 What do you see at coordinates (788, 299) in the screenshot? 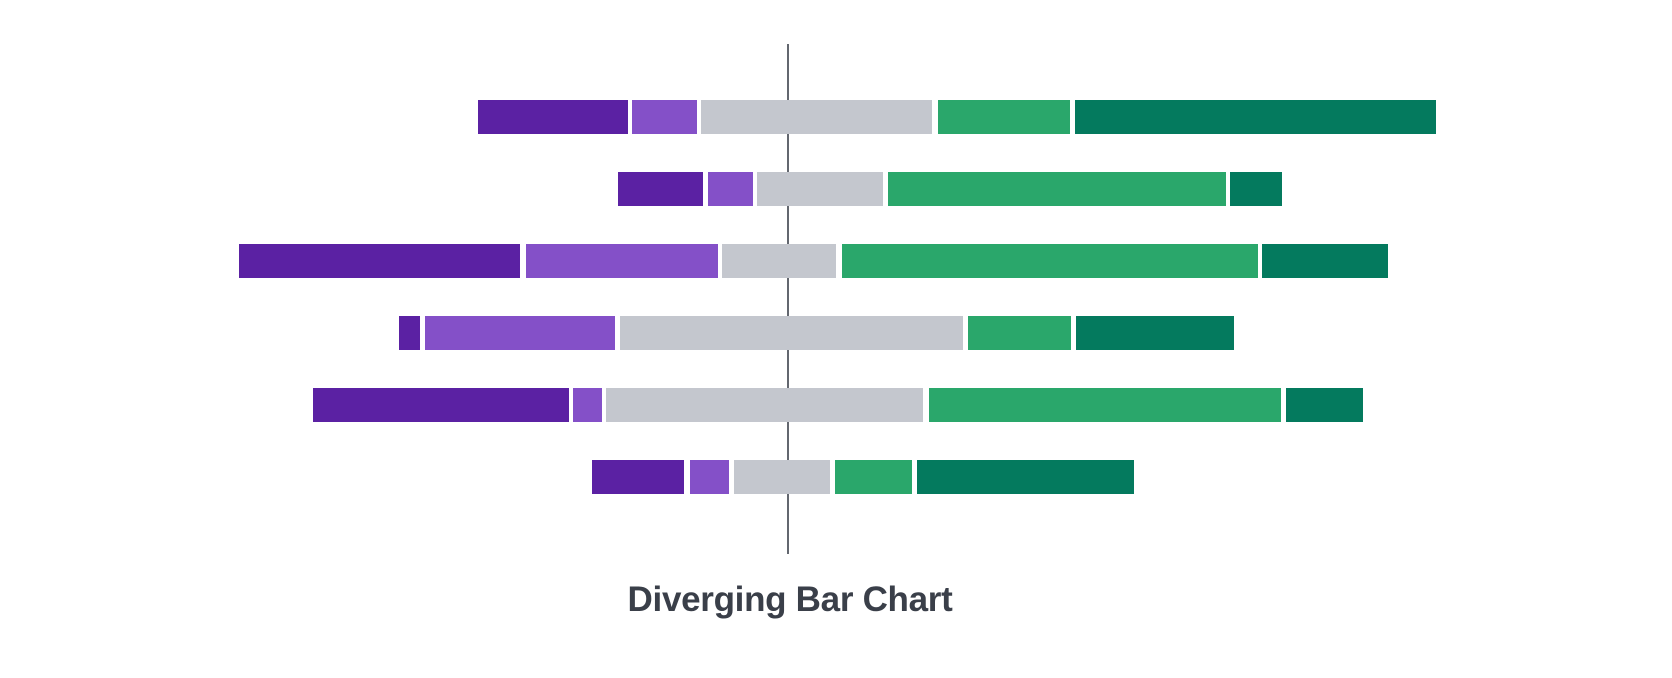
I see `zero-baseline` at bounding box center [788, 299].